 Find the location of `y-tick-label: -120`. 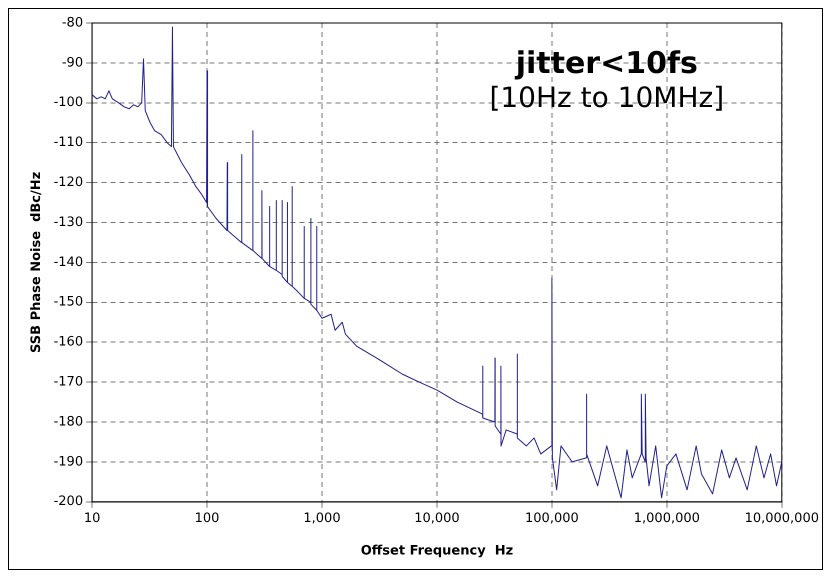

y-tick-label: -120 is located at coordinates (69, 182).